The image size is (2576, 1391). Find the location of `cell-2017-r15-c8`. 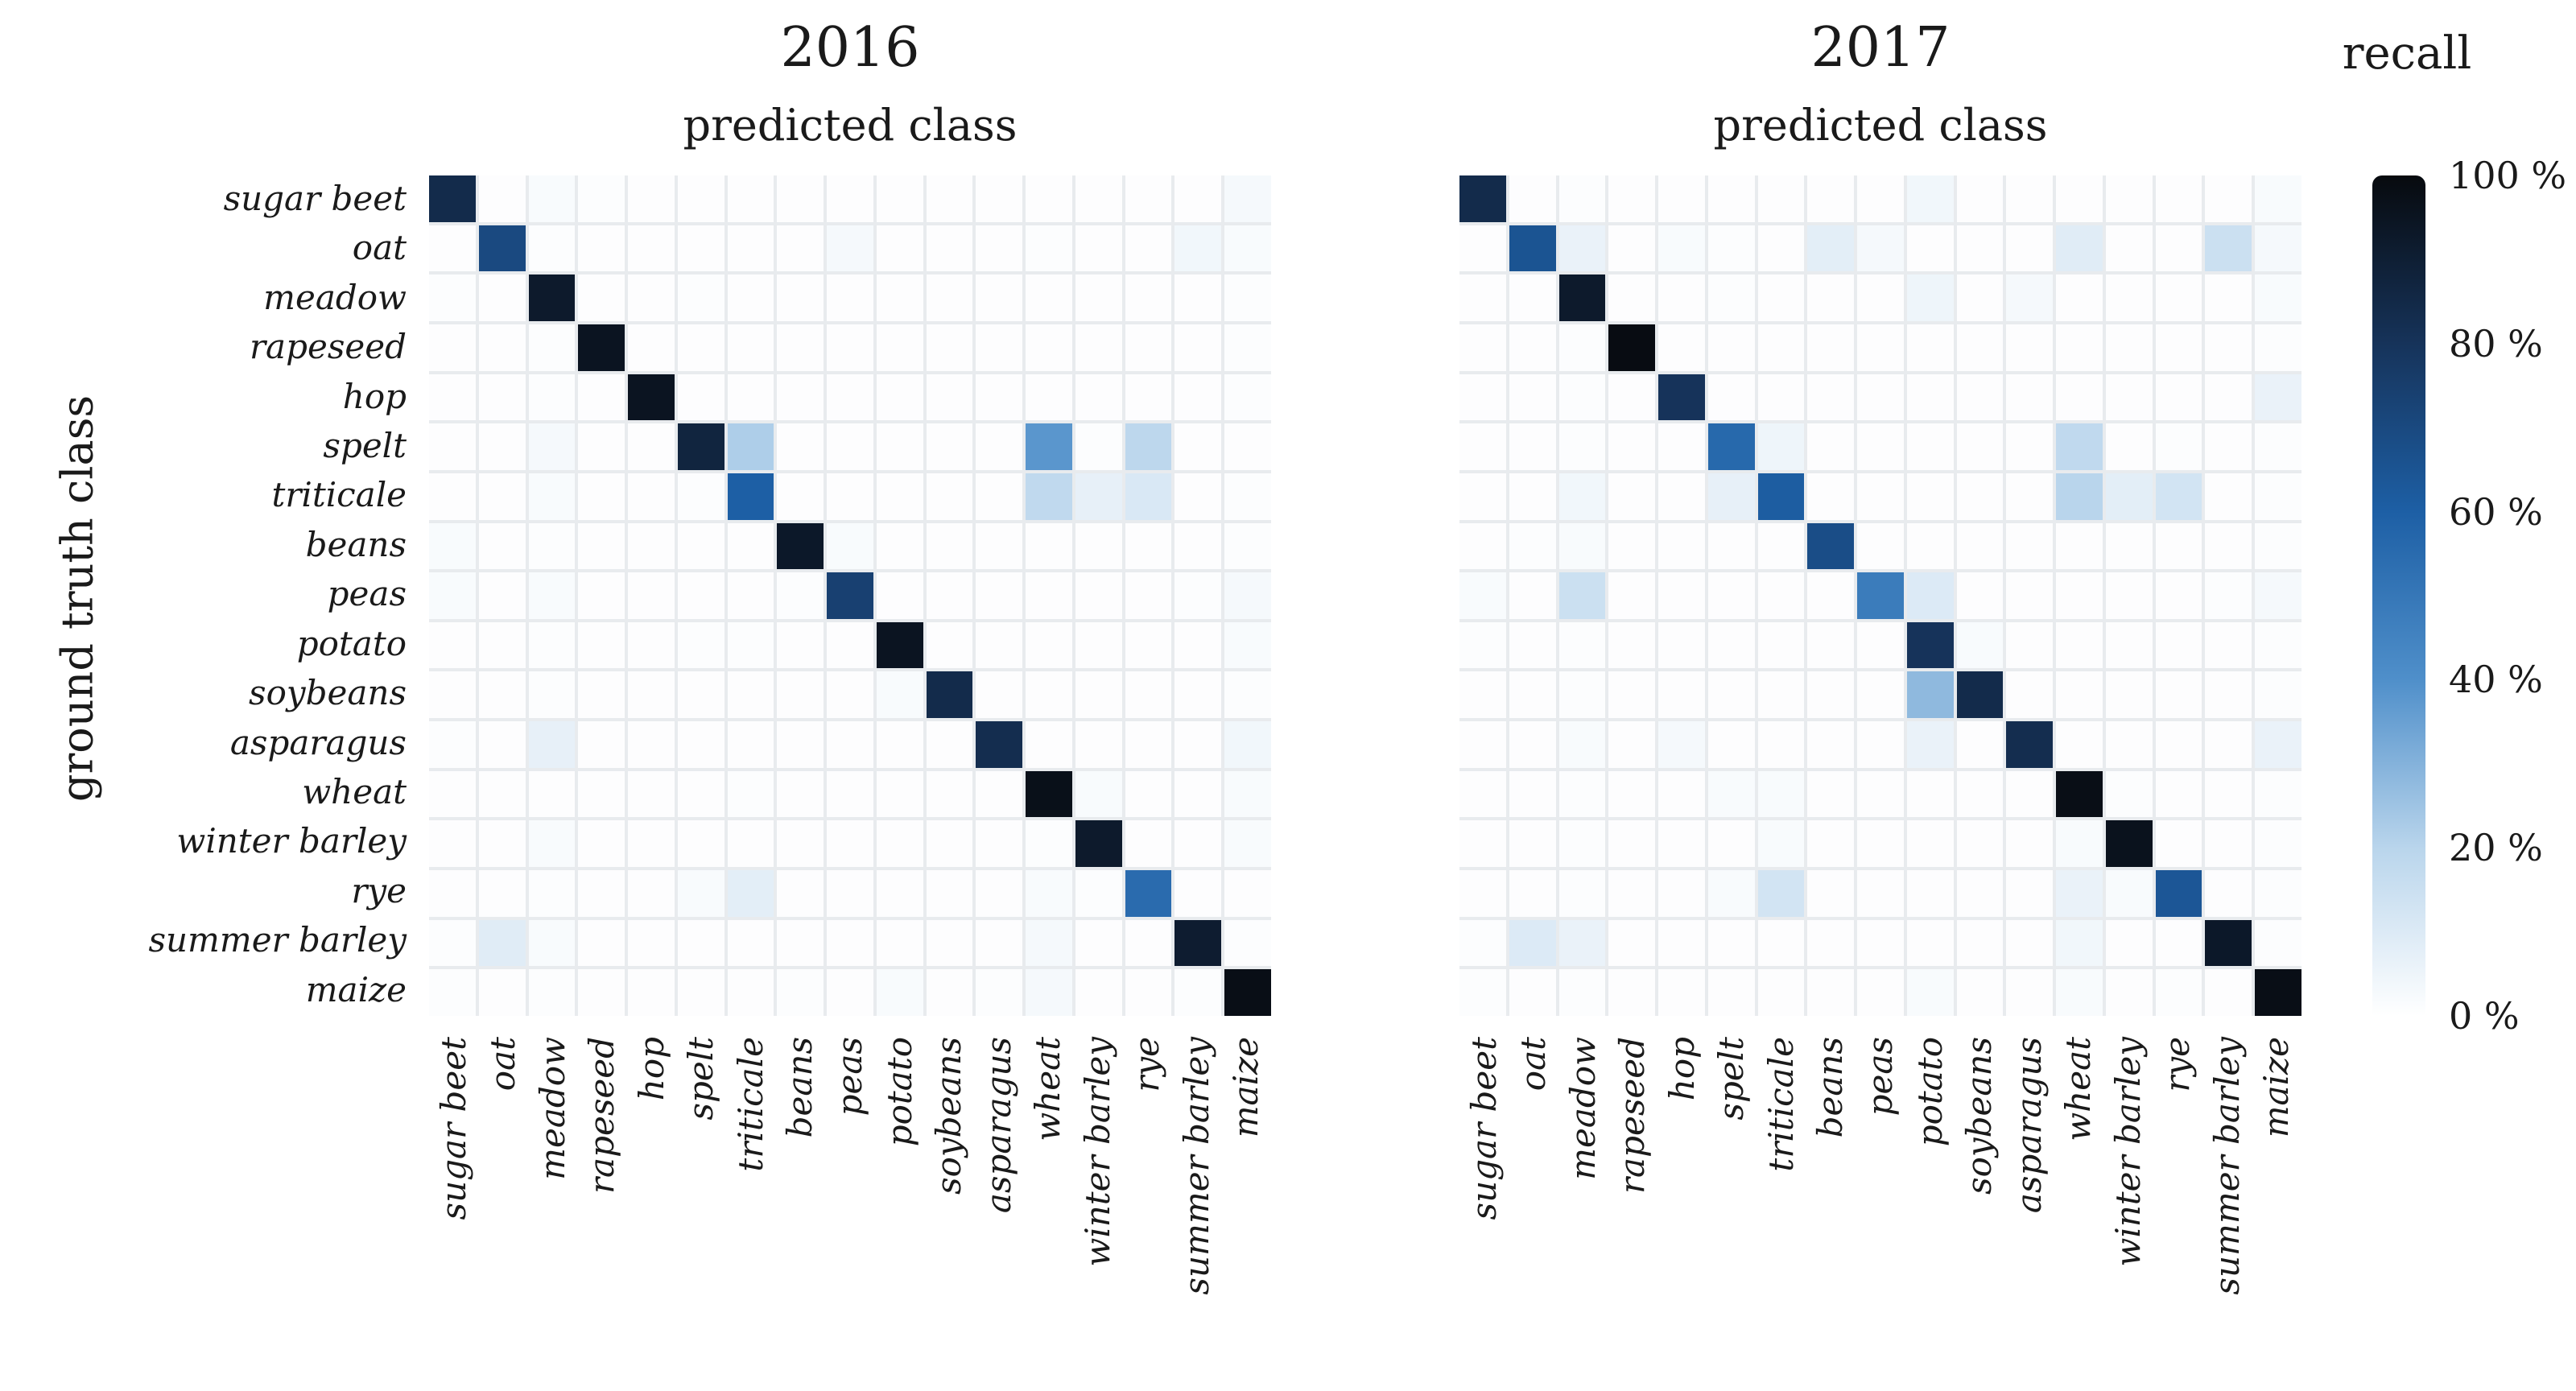

cell-2017-r15-c8 is located at coordinates (1880, 943).